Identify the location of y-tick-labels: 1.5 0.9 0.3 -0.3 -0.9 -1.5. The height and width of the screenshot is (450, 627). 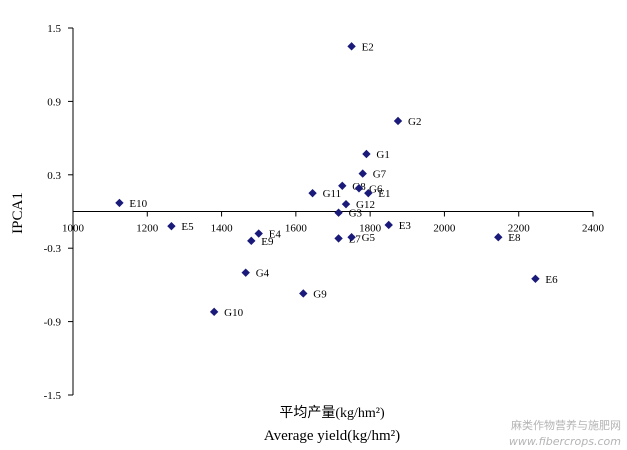
(53, 212).